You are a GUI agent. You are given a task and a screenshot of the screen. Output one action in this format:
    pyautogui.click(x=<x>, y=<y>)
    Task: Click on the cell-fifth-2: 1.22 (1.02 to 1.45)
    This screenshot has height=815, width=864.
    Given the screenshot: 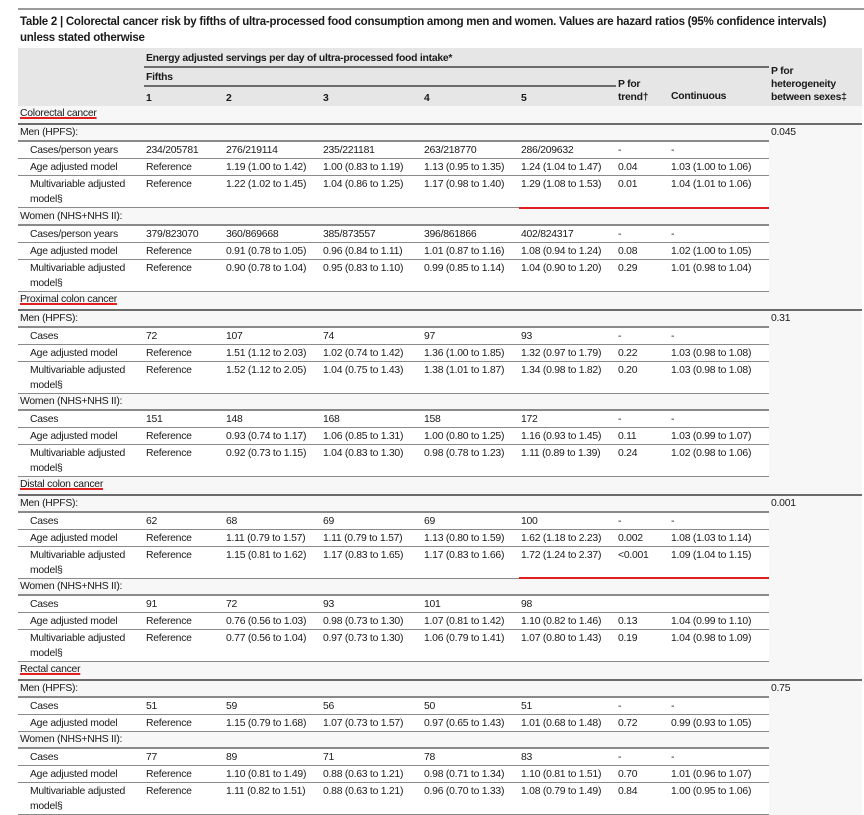 What is the action you would take?
    pyautogui.click(x=272, y=191)
    